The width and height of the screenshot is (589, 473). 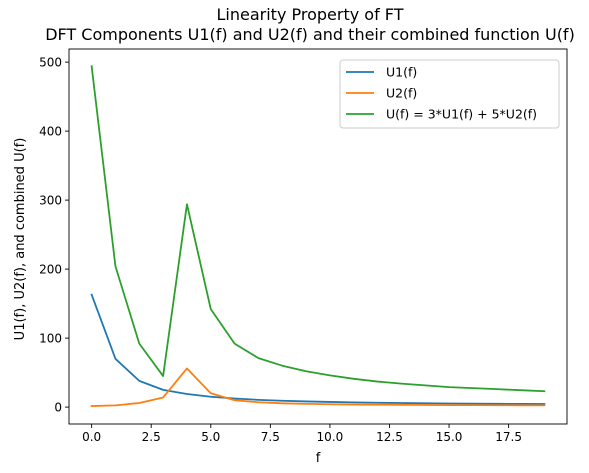 I want to click on x-tick-label: 12.5, so click(x=389, y=437).